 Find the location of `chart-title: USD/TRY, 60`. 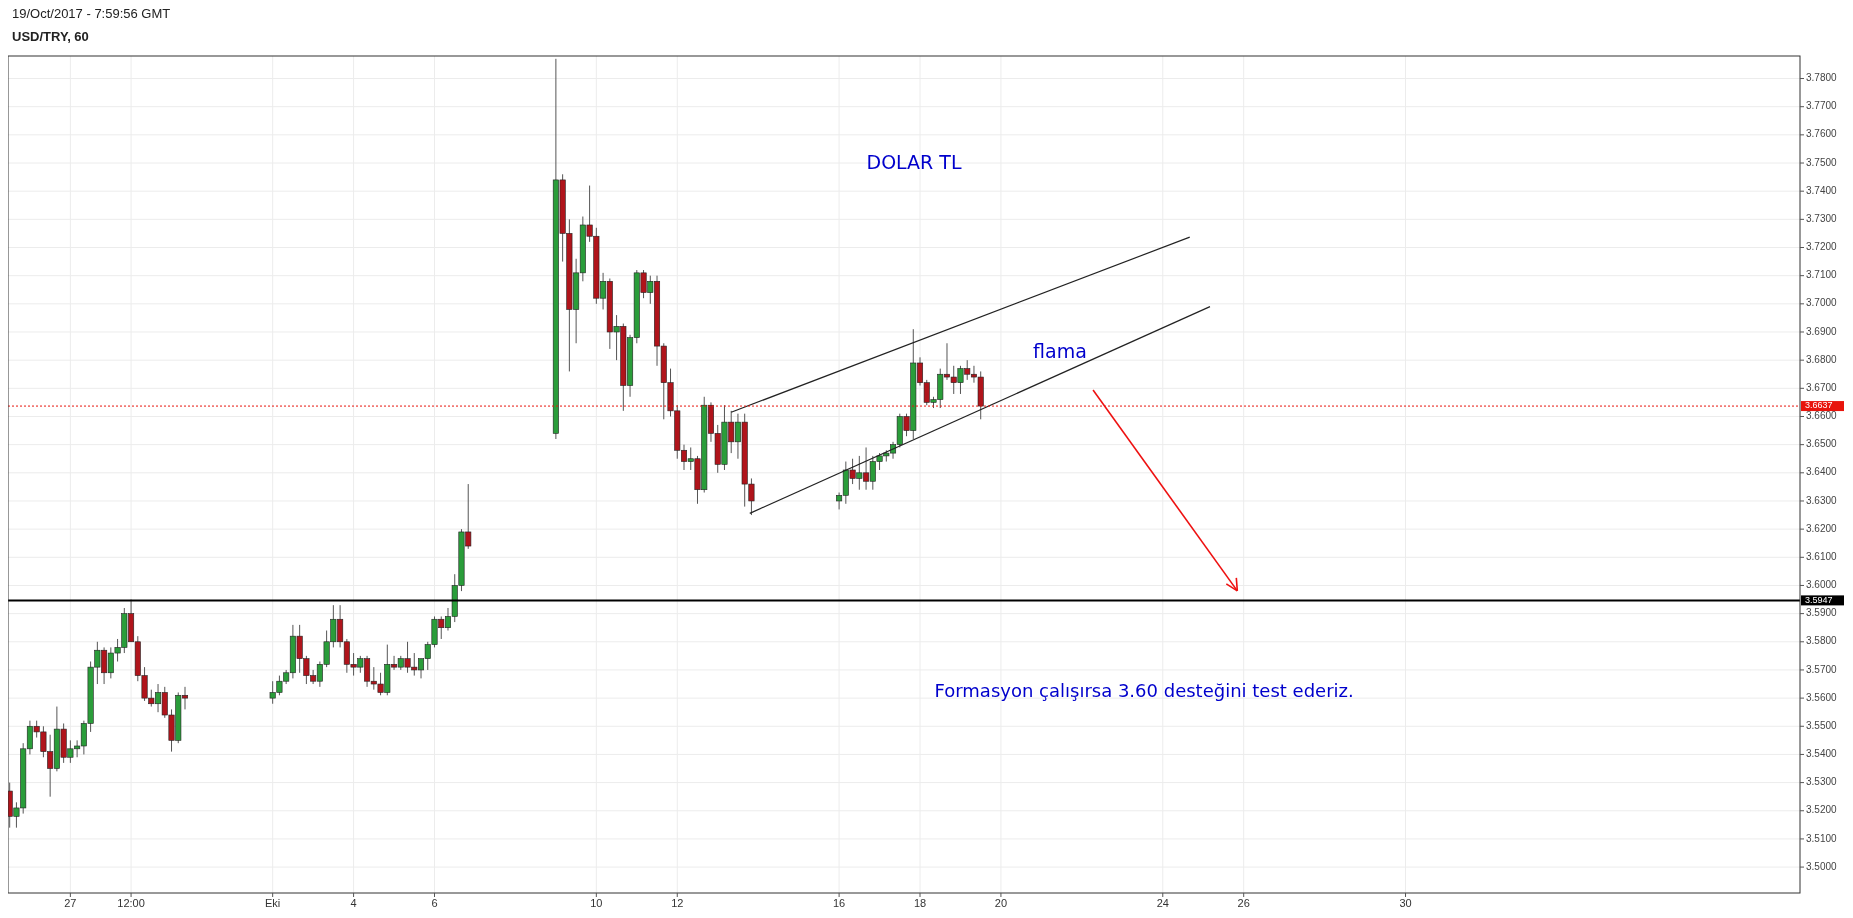

chart-title: USD/TRY, 60 is located at coordinates (50, 36).